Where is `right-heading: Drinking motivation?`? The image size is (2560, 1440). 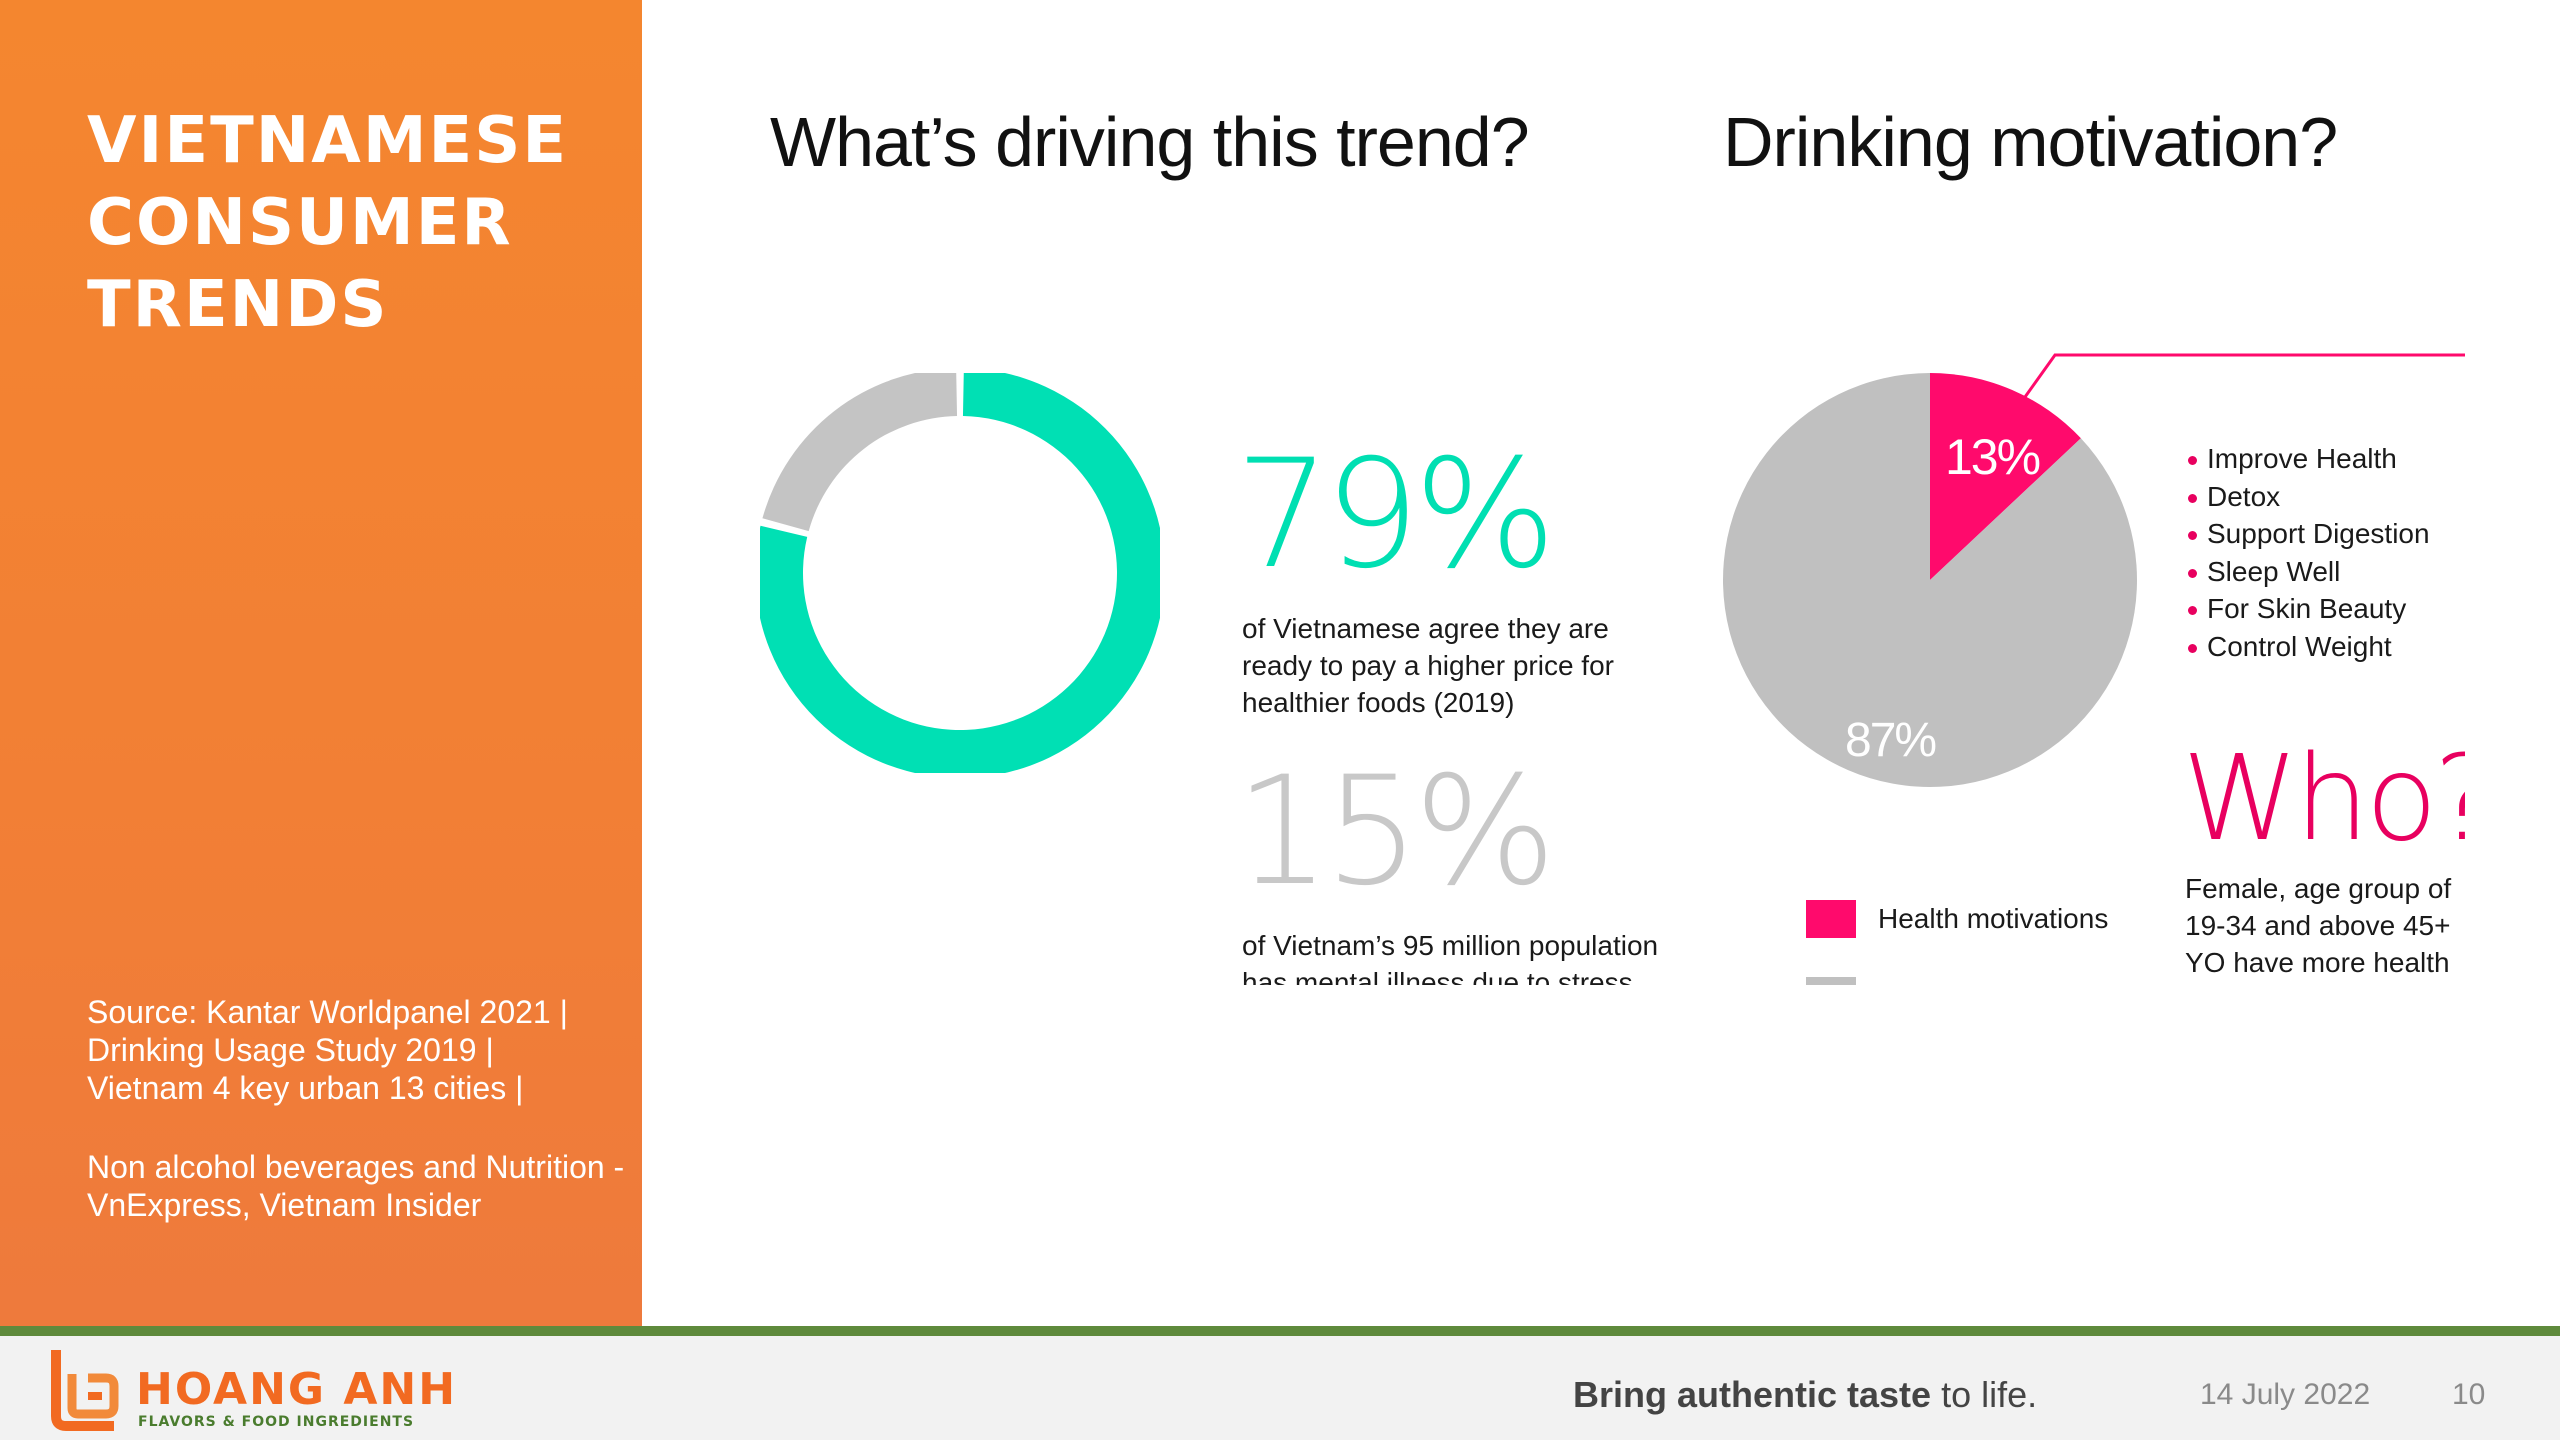
right-heading: Drinking motivation? is located at coordinates (2030, 142).